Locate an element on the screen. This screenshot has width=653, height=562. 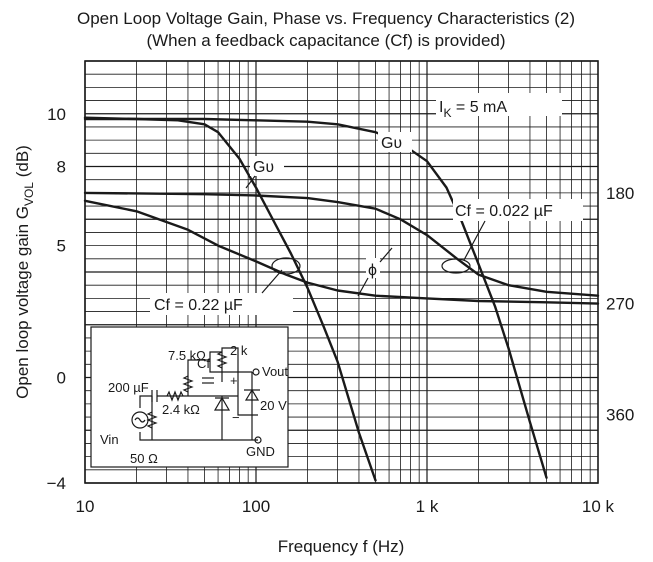
phi-leaders is located at coordinates (375, 272).